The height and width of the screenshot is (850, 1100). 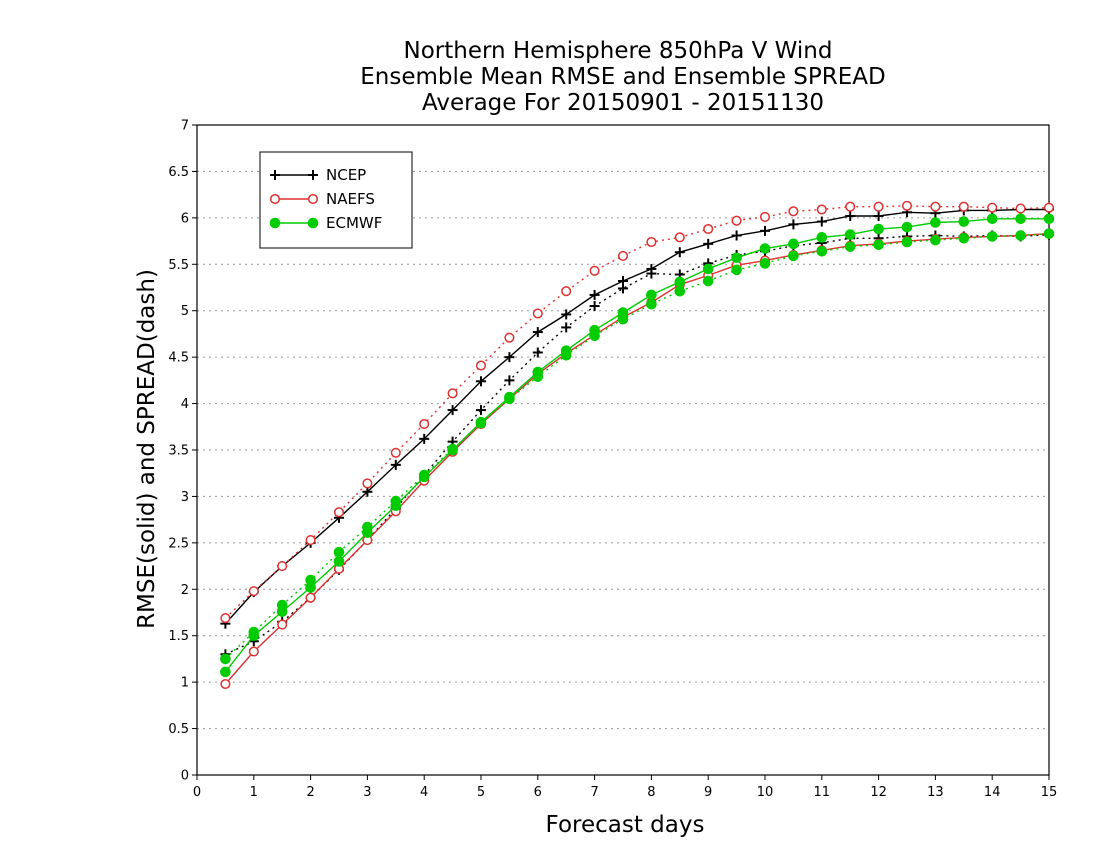 What do you see at coordinates (822, 792) in the screenshot?
I see `x-tick-label: 11` at bounding box center [822, 792].